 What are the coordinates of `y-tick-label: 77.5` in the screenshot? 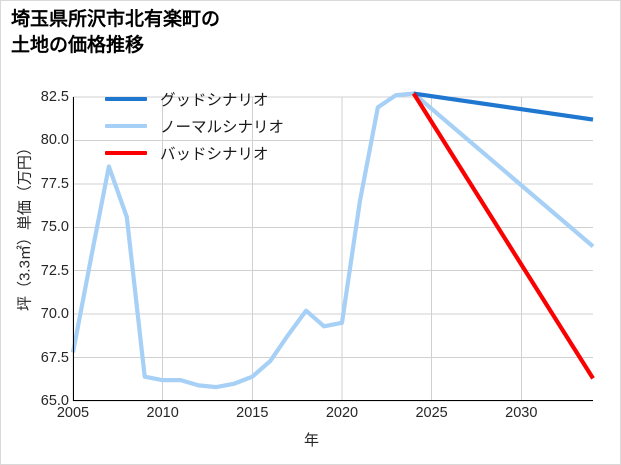 It's located at (54, 183).